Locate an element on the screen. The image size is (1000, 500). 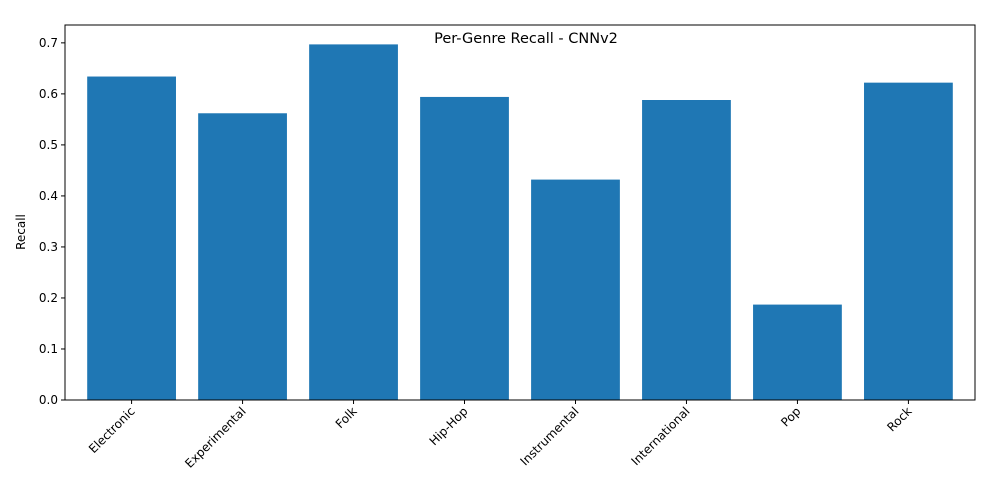
y-tick-label: 0.1 is located at coordinates (48, 349).